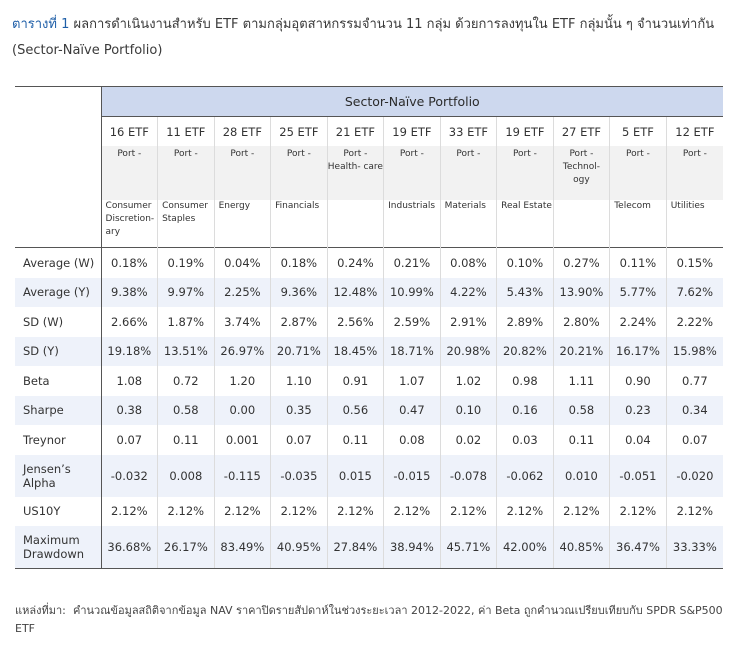  I want to click on data-cell: 0.03, so click(525, 440).